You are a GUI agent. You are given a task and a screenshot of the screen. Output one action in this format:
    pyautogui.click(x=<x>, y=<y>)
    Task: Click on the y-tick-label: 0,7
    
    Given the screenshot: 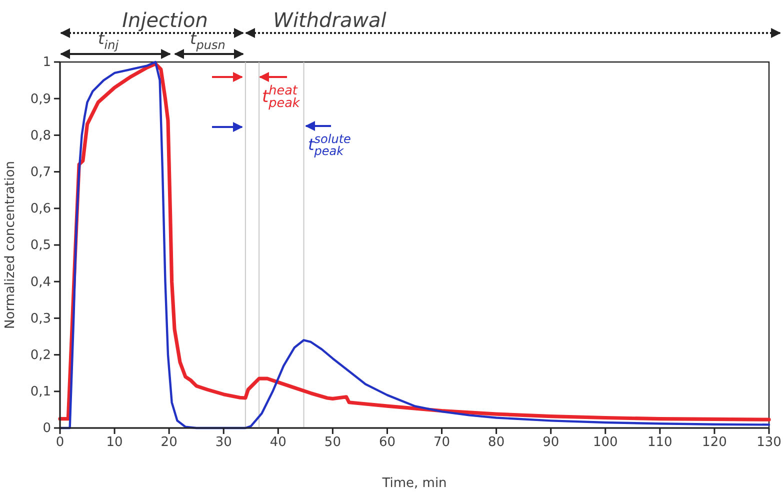 What is the action you would take?
    pyautogui.click(x=40, y=172)
    